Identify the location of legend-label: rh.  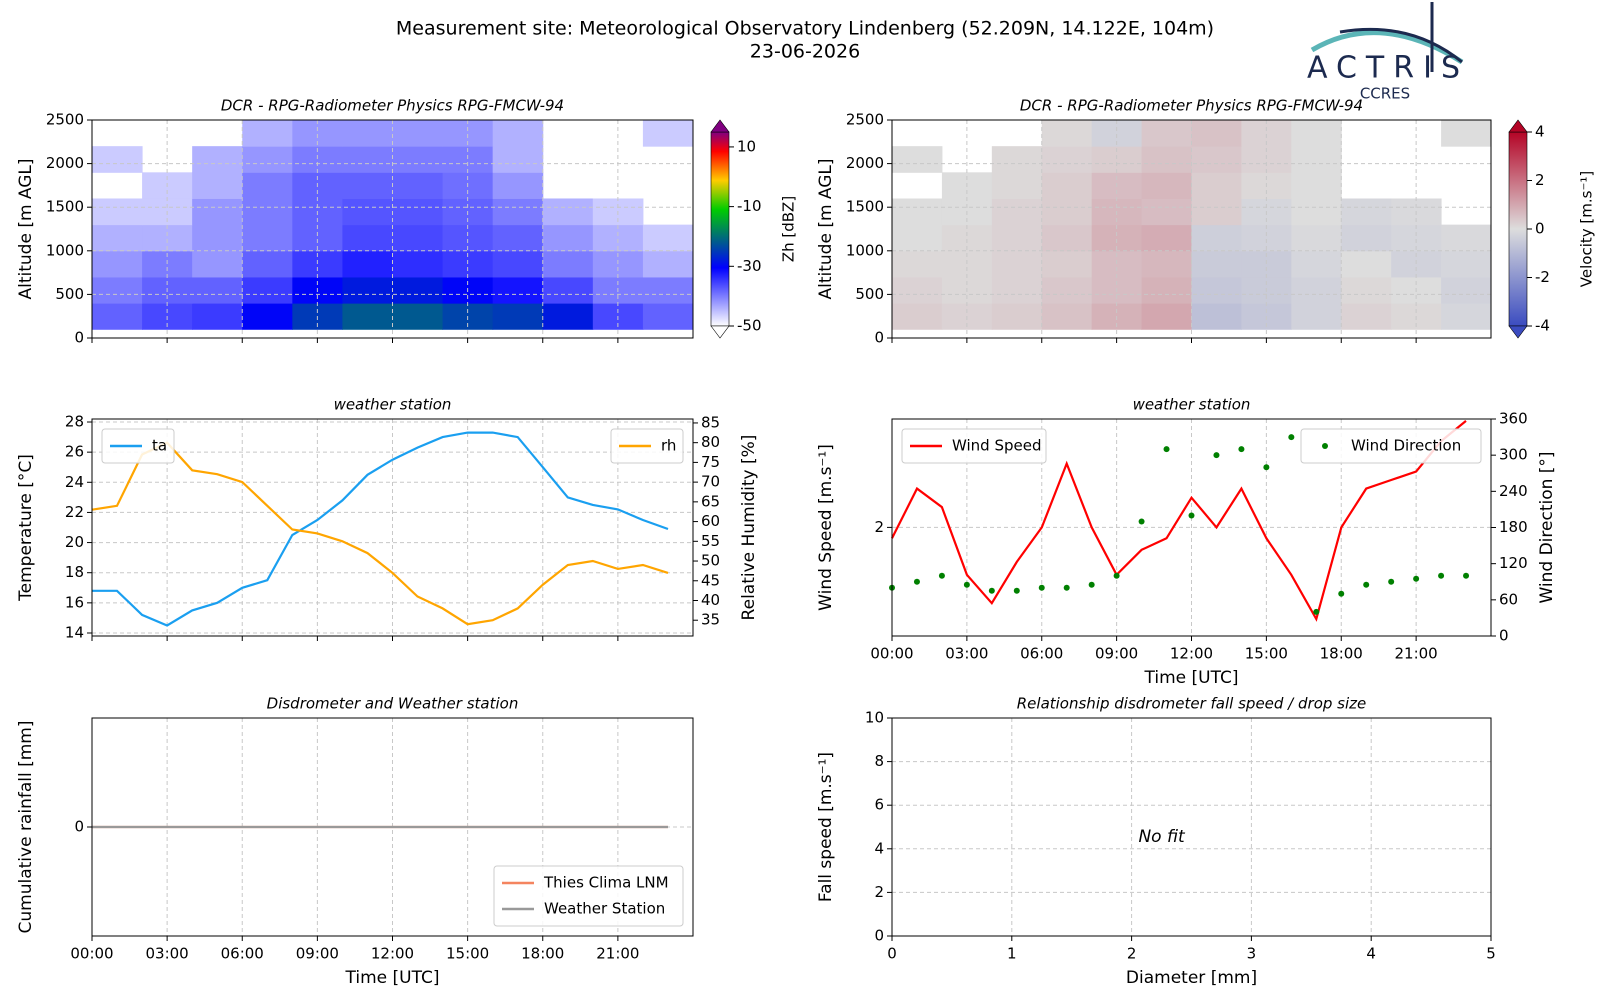
(668, 446).